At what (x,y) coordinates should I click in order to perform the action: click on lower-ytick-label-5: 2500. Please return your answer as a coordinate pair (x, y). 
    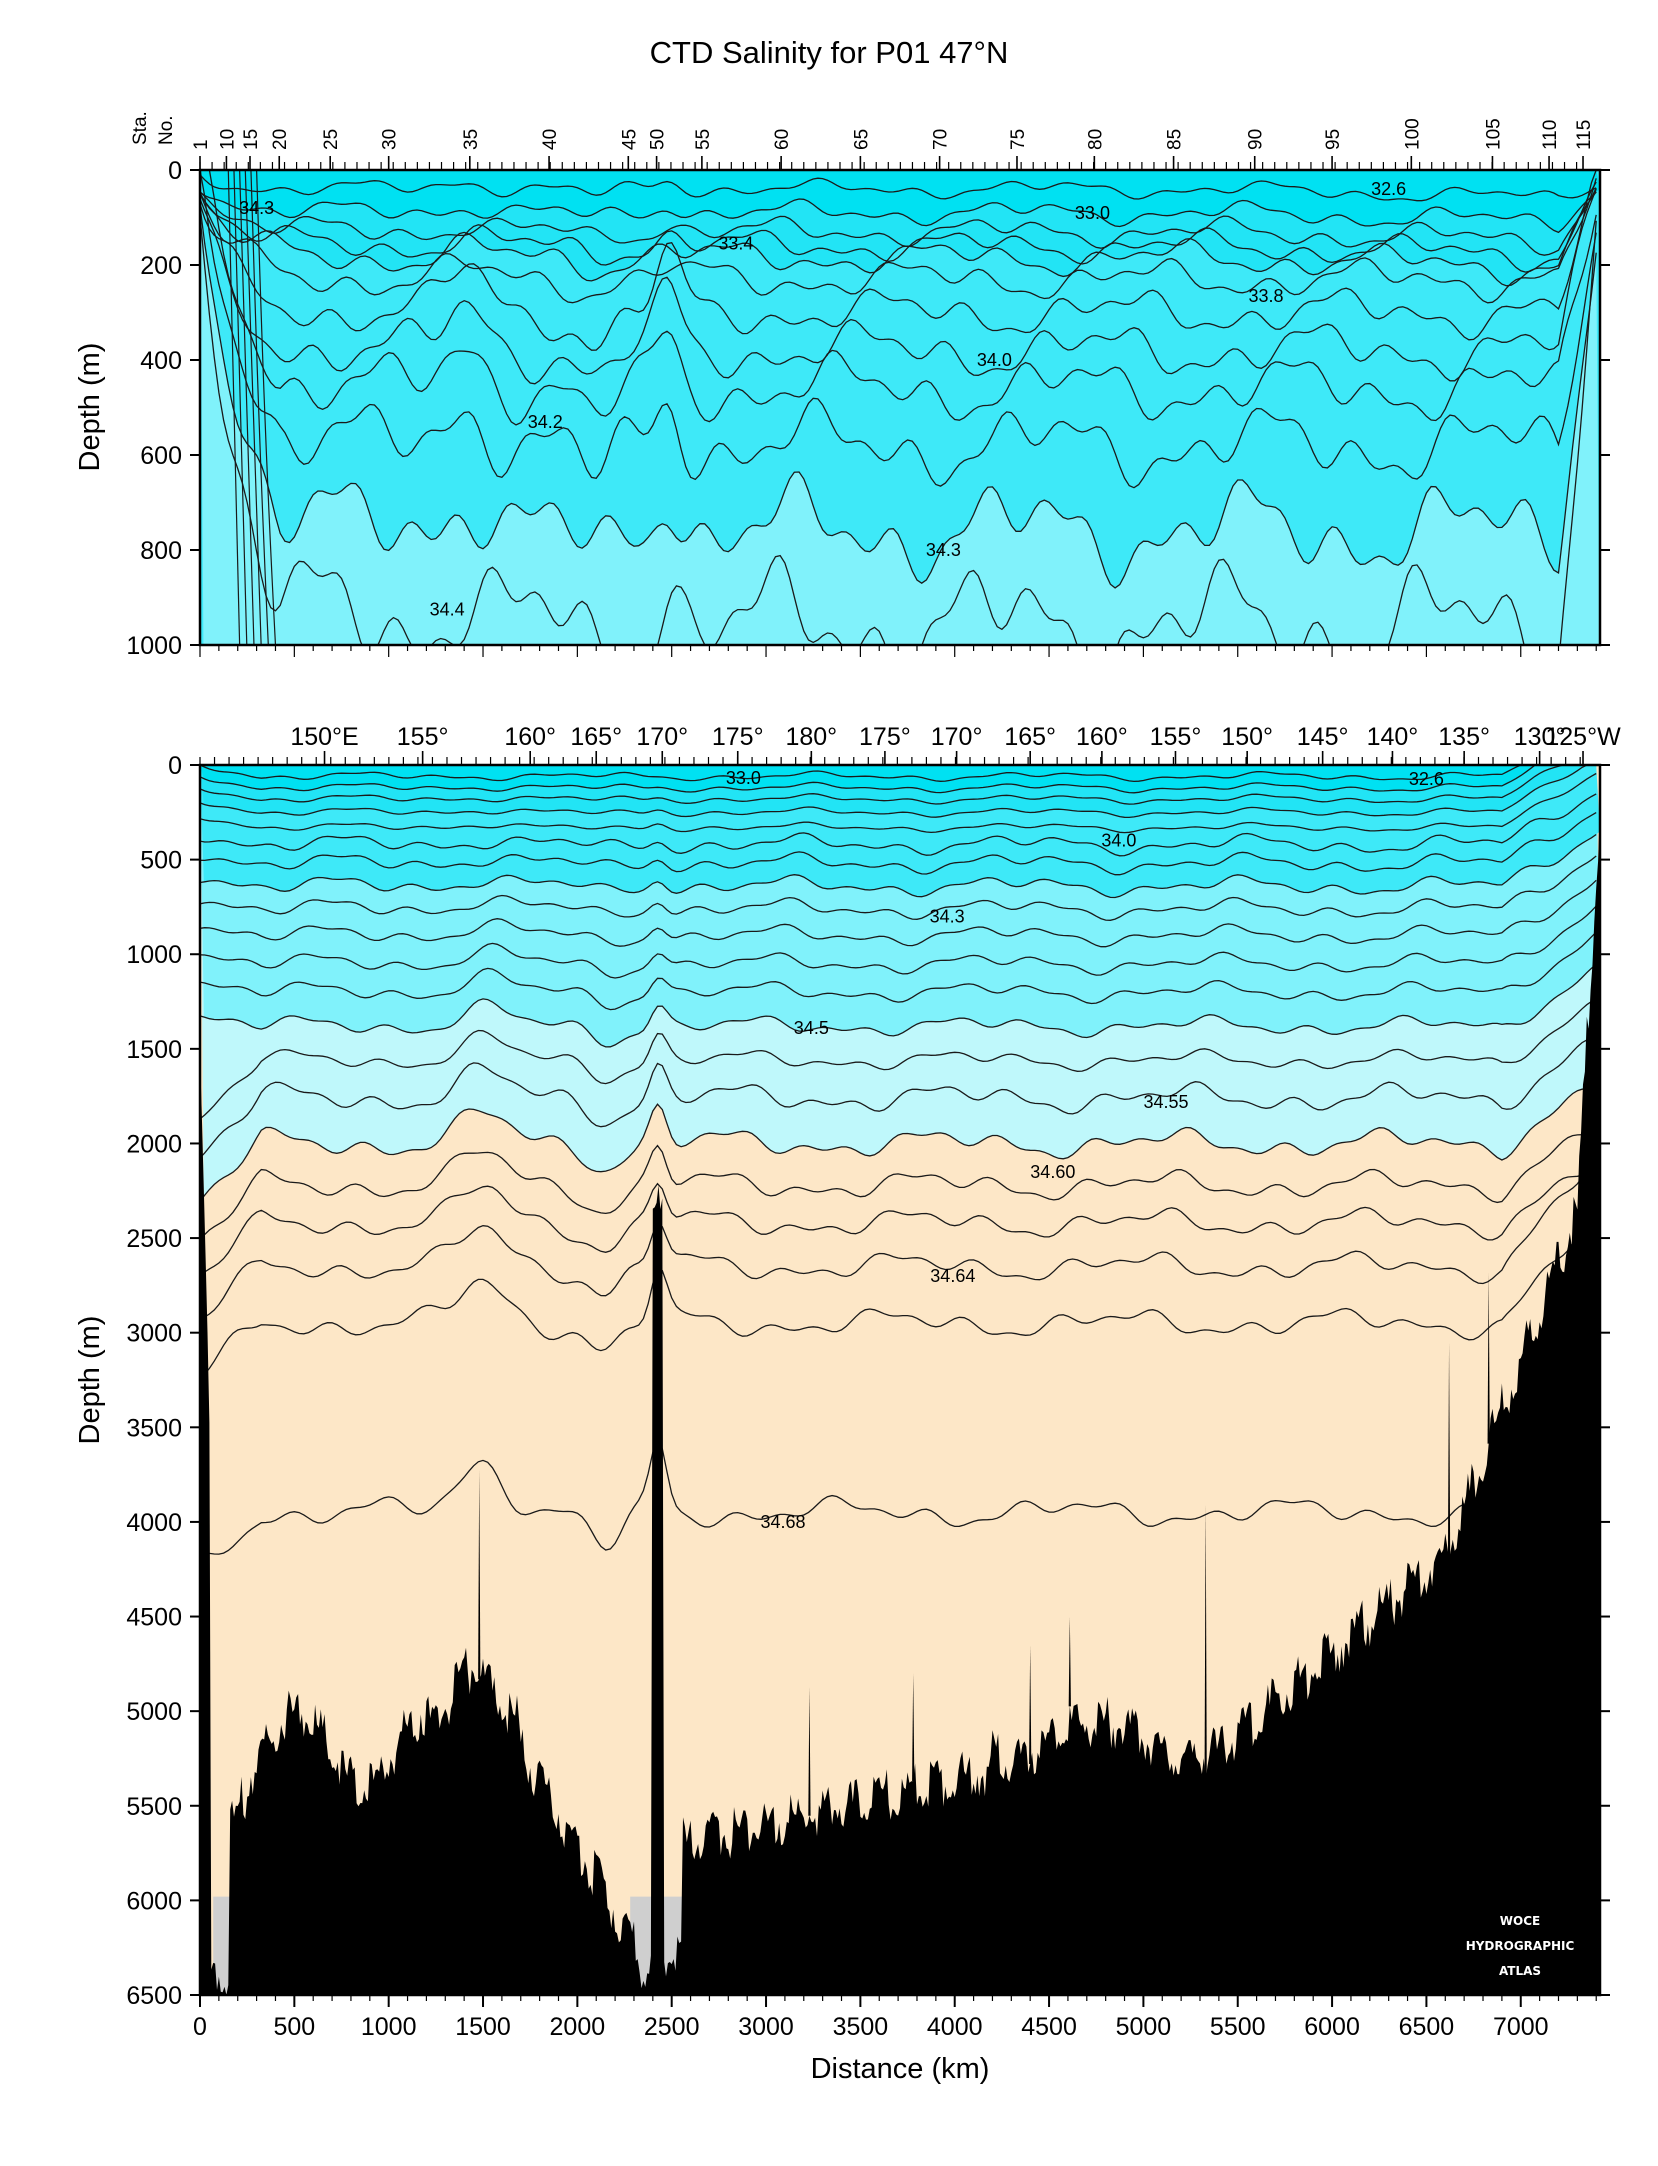
    Looking at the image, I should click on (154, 1239).